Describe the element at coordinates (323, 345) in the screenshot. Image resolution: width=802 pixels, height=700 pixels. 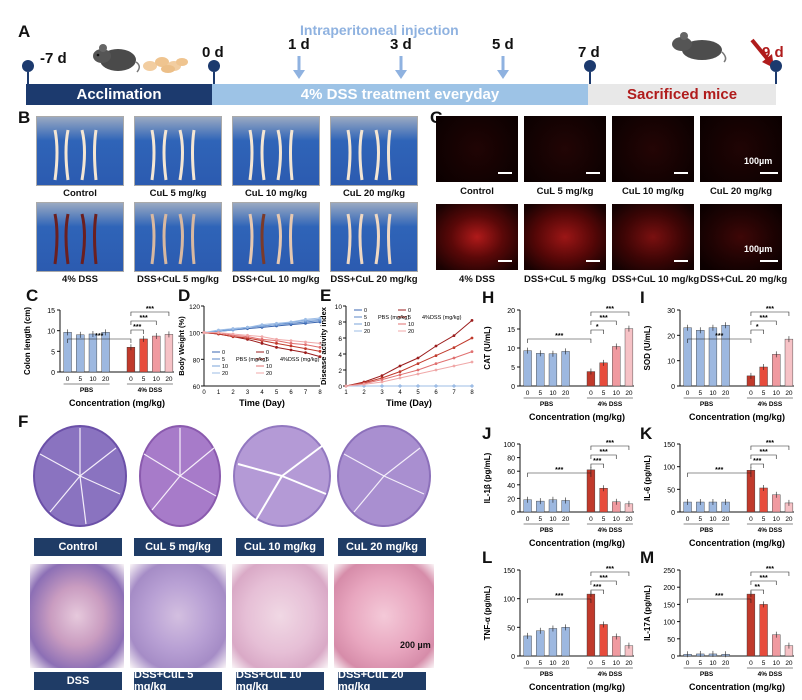
I see `y-axis-label: Disease activity index` at that location.